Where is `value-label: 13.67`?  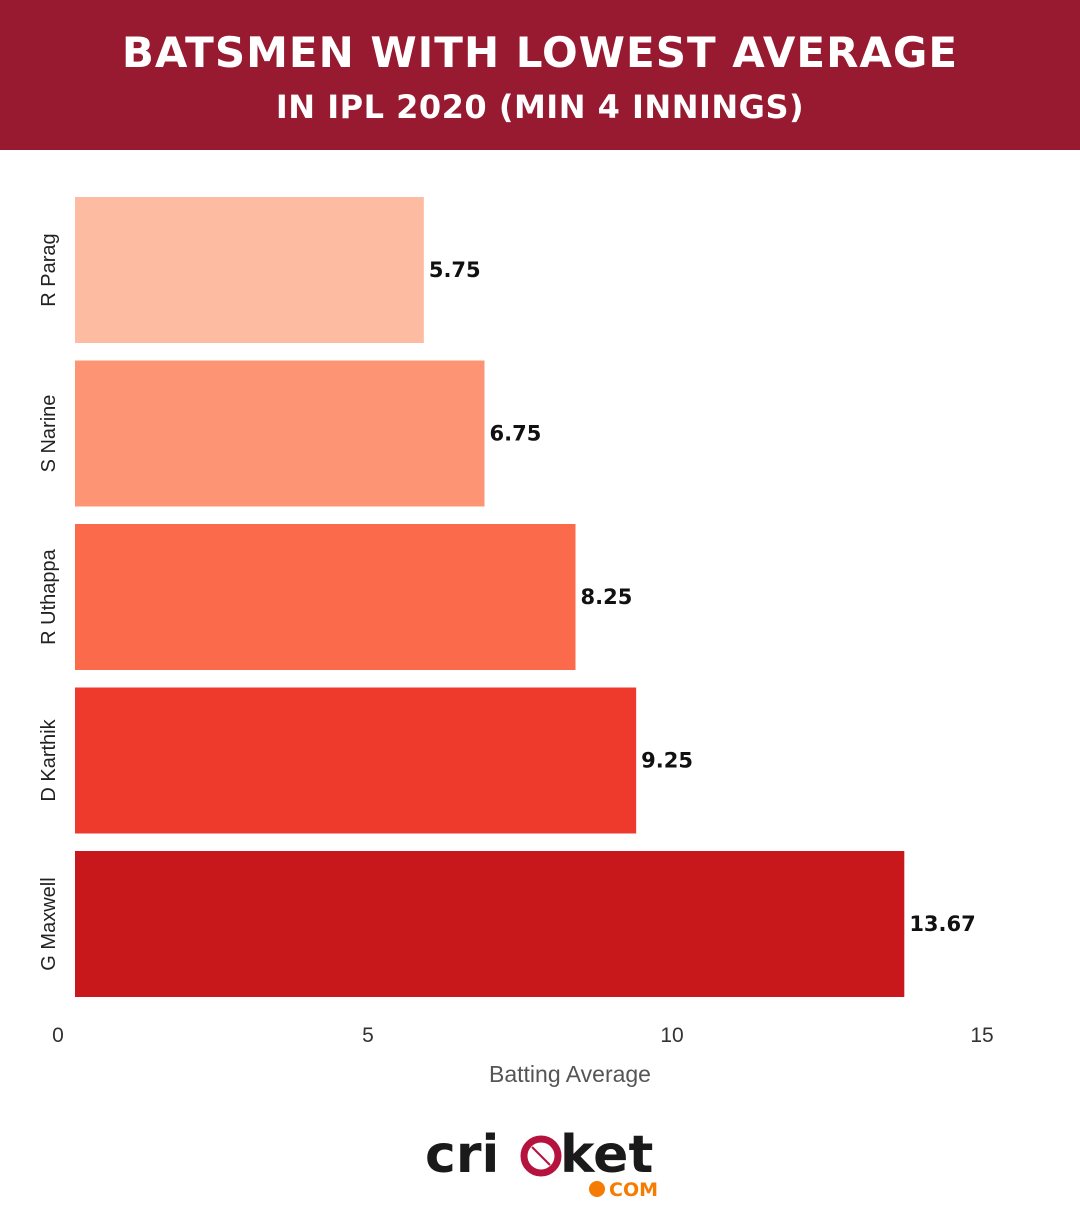
value-label: 13.67 is located at coordinates (942, 924).